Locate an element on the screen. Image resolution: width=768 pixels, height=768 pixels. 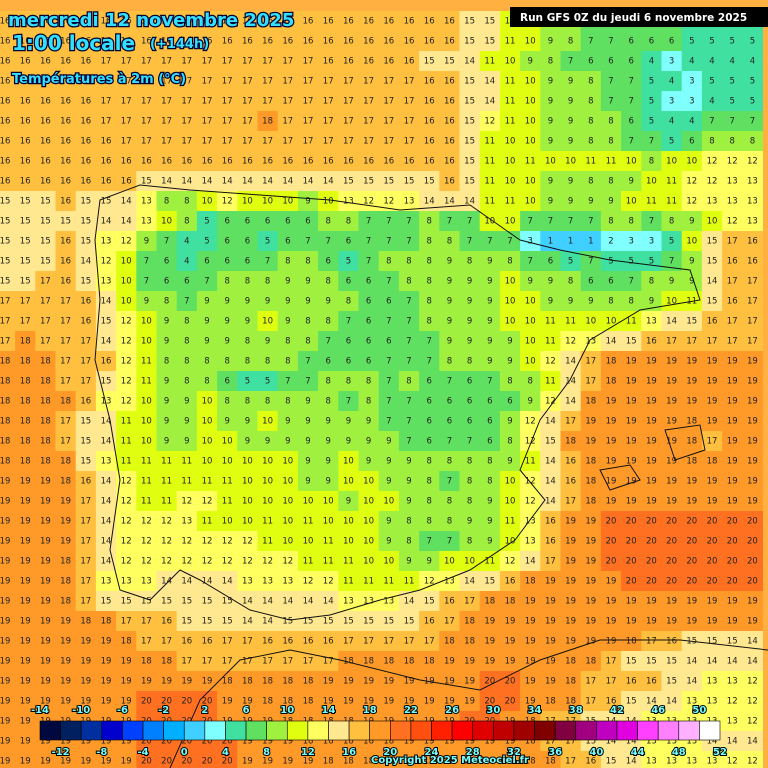
temperature-value: 14 is located at coordinates (570, 402).